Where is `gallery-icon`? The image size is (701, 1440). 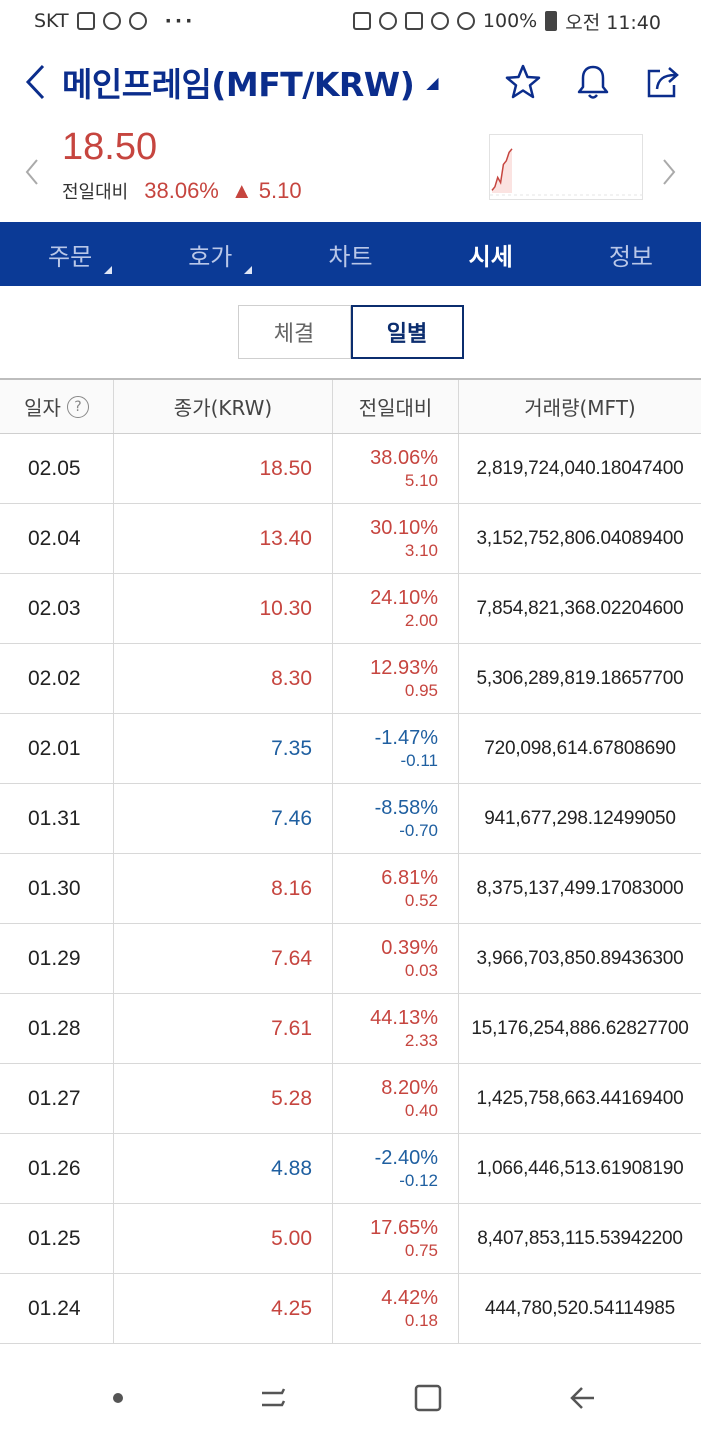
gallery-icon is located at coordinates (85, 21).